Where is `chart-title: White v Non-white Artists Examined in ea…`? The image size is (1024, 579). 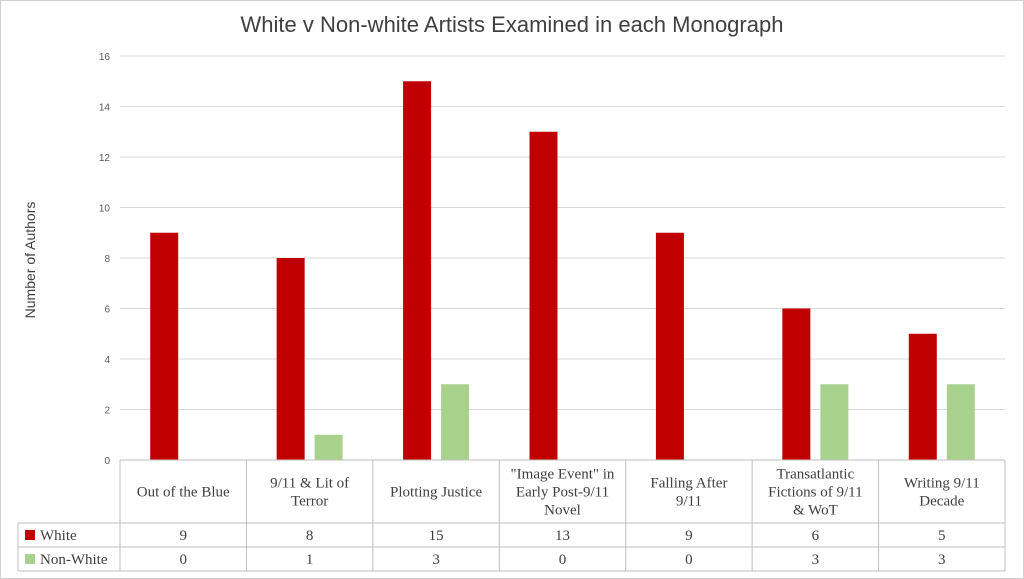 chart-title: White v Non-white Artists Examined in ea… is located at coordinates (512, 24).